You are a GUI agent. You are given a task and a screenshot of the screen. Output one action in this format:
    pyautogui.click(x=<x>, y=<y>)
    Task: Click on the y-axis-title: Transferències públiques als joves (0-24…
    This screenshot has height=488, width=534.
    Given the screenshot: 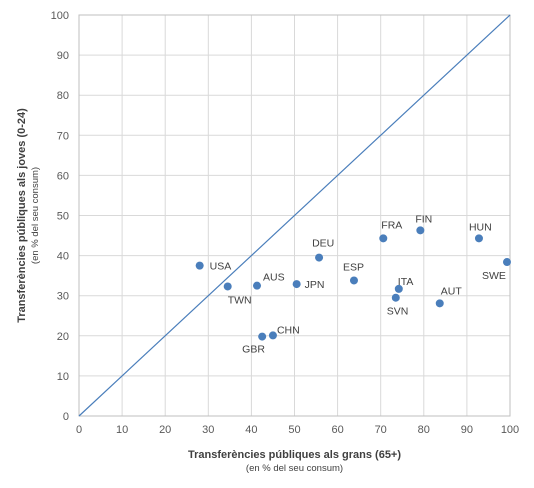 What is the action you would take?
    pyautogui.click(x=22, y=215)
    